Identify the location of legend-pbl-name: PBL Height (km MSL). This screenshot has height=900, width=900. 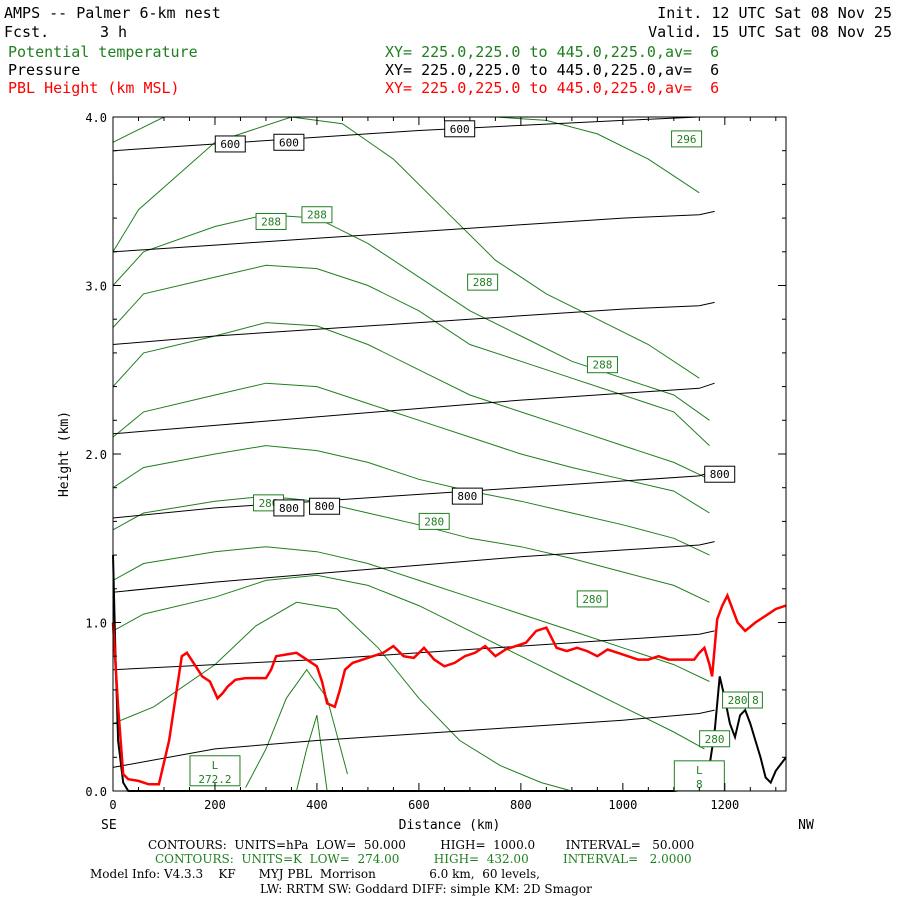
(94, 88).